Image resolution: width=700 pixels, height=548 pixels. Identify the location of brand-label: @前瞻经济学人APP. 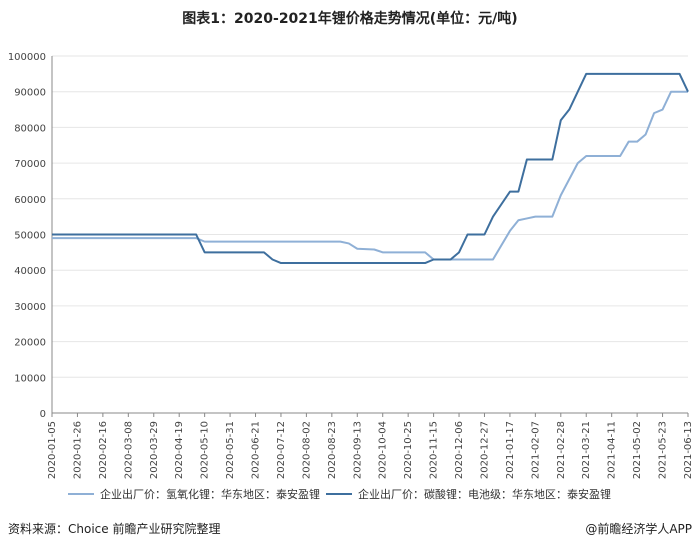
(638, 529).